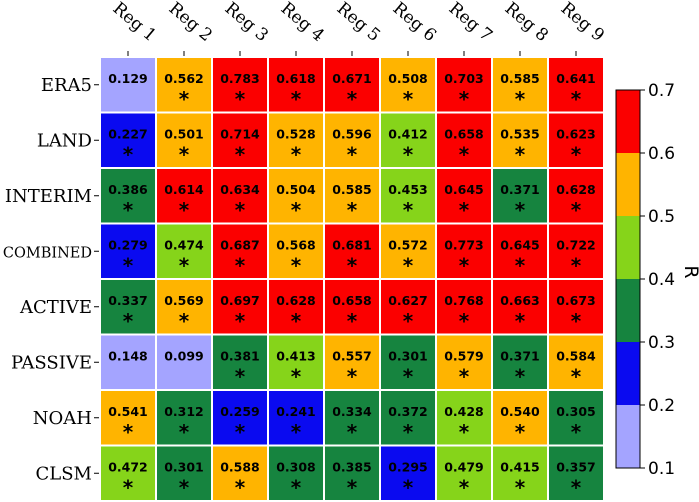  I want to click on cell-value-label: 0.773, so click(464, 244).